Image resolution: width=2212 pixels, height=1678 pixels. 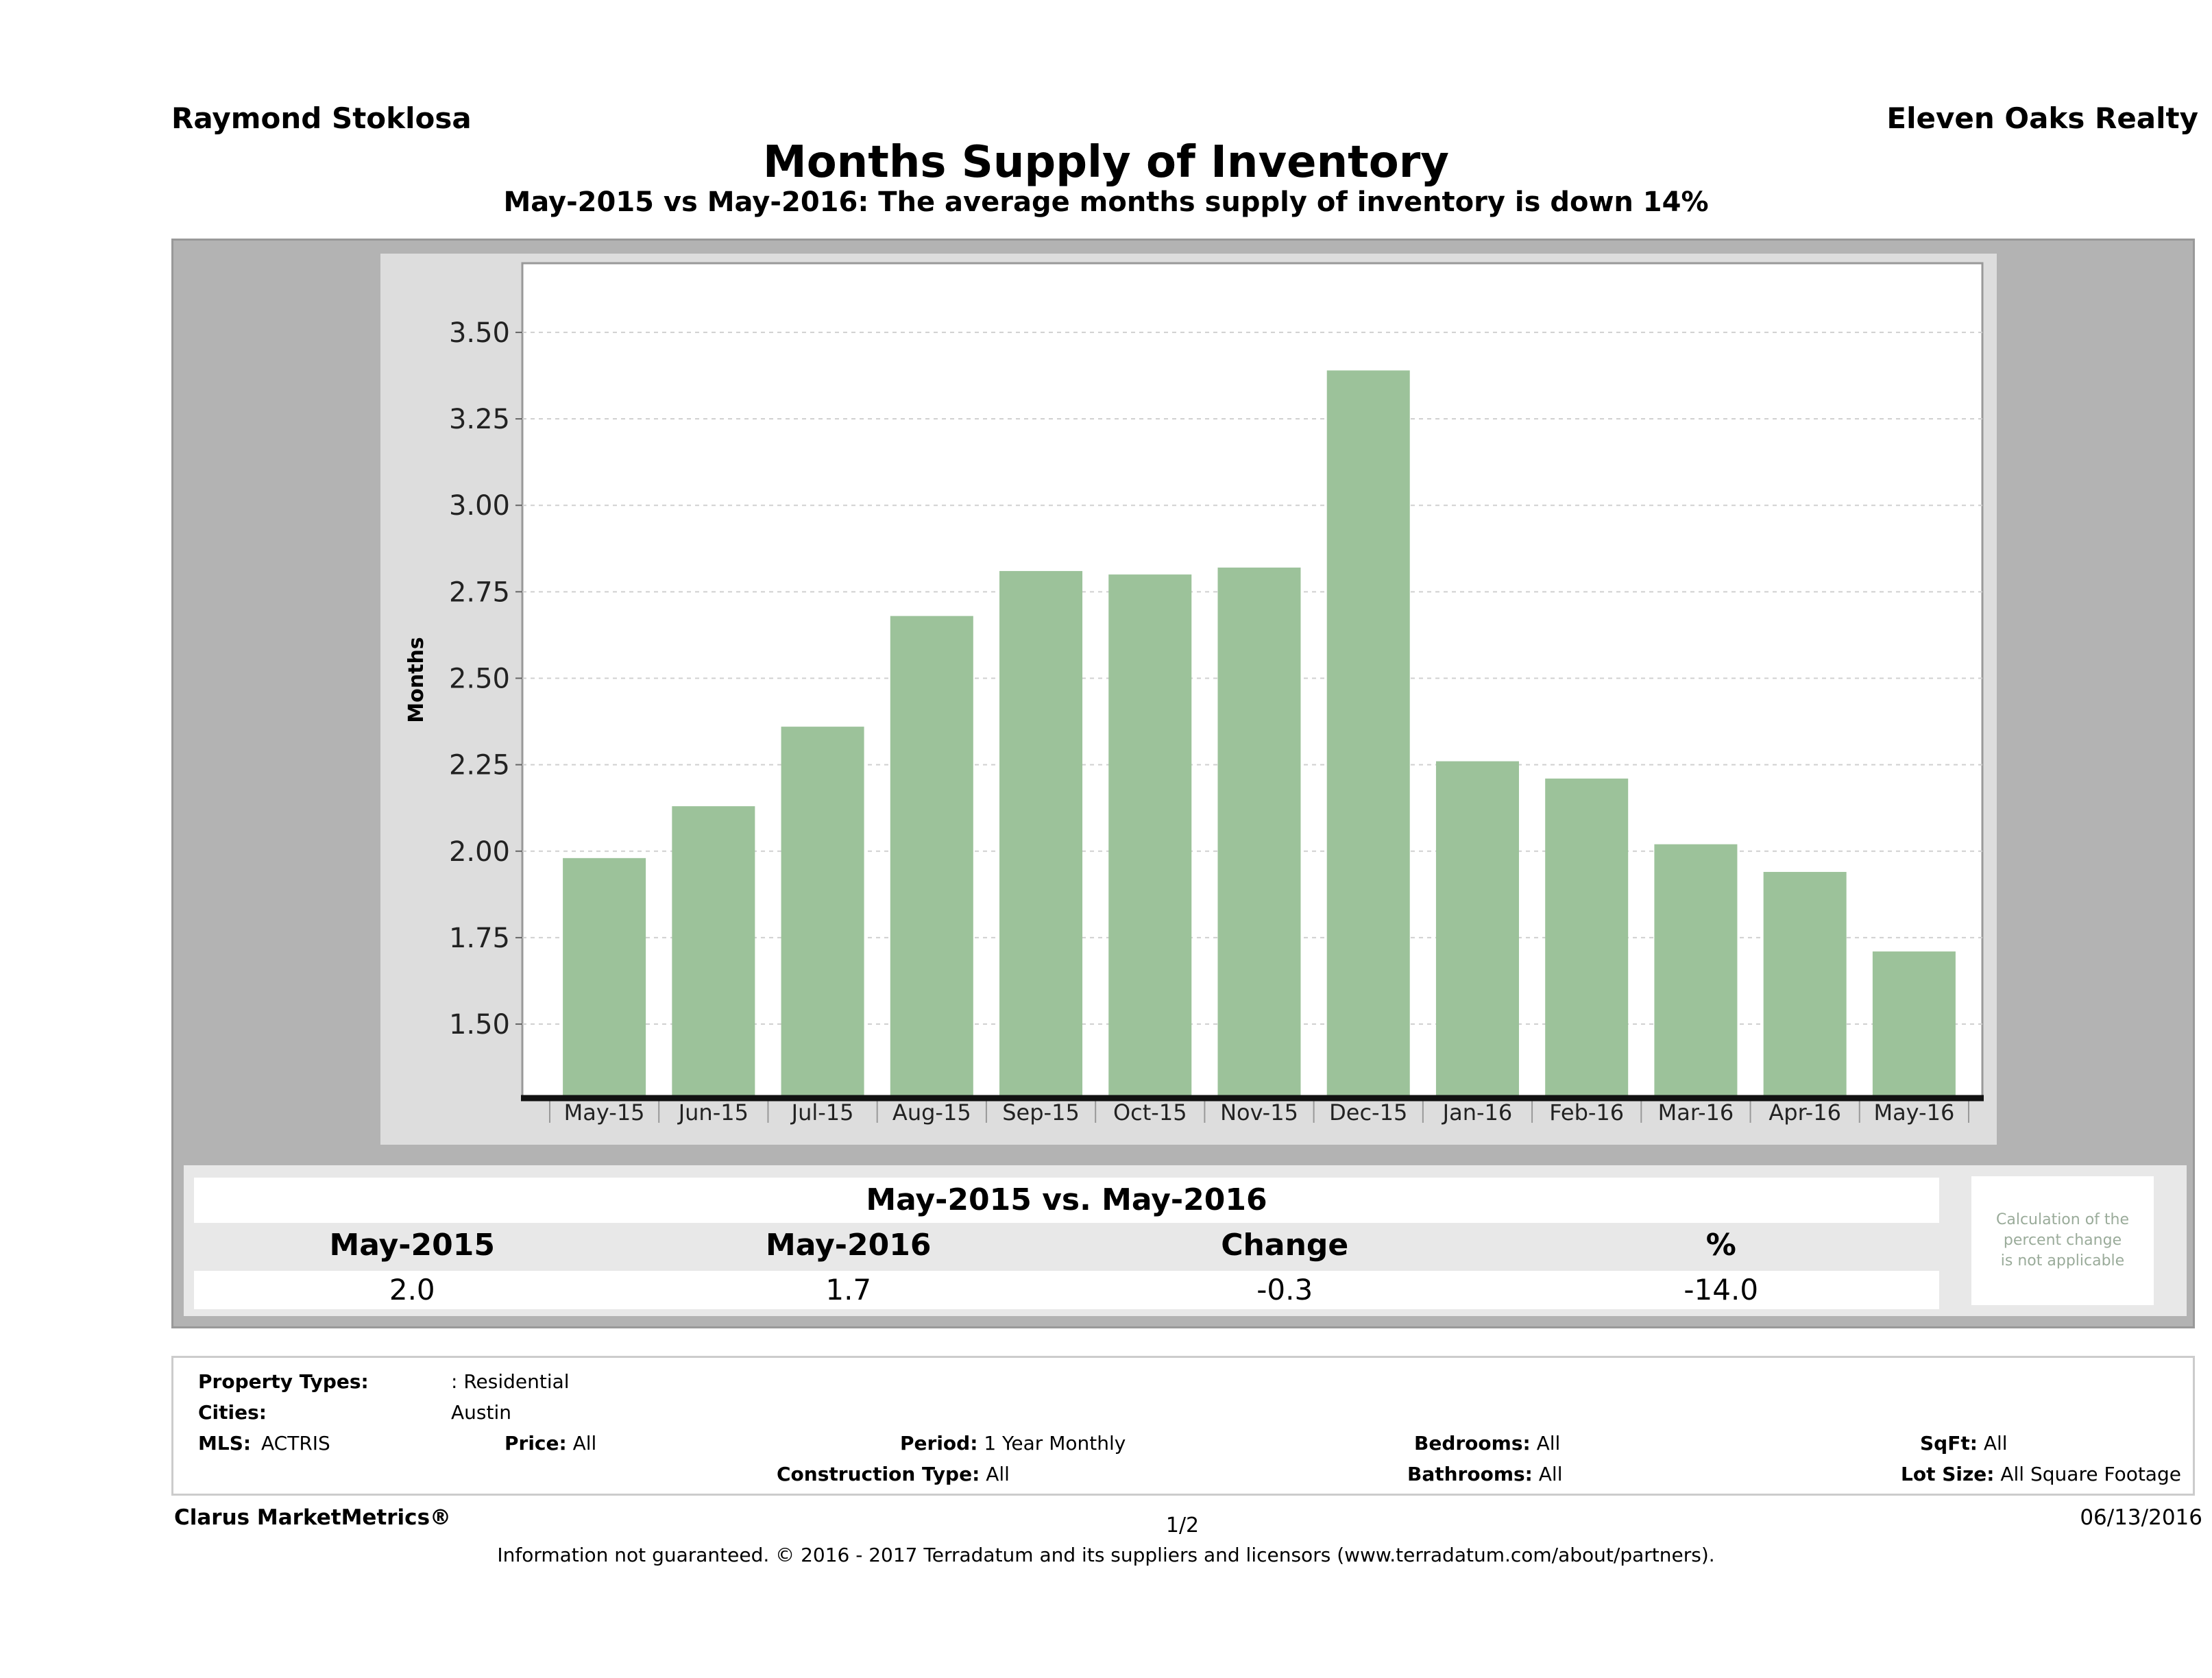 I want to click on construction-type-value: All, so click(x=998, y=1474).